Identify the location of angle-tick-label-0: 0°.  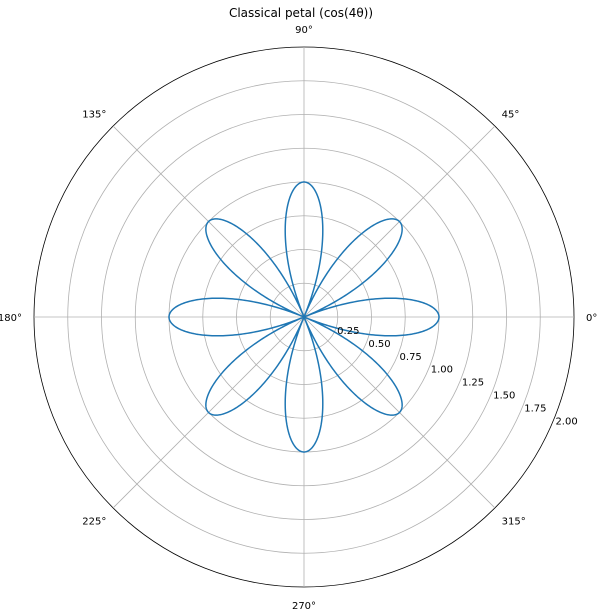
(591, 318).